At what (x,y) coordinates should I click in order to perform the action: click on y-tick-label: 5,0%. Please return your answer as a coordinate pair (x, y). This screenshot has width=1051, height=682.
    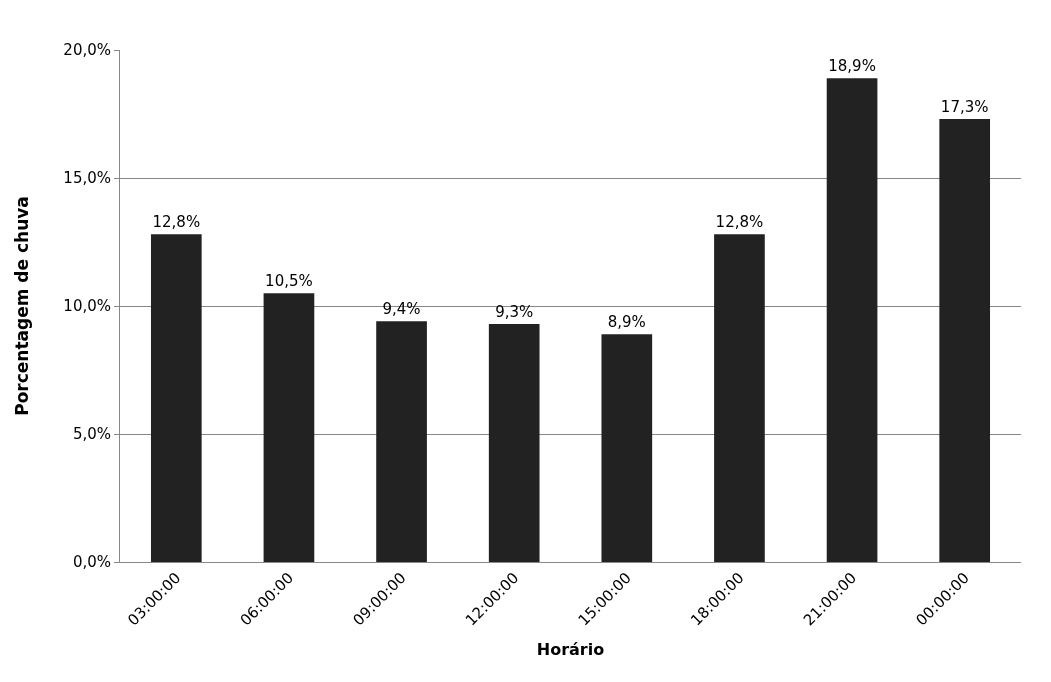
    Looking at the image, I should click on (91, 434).